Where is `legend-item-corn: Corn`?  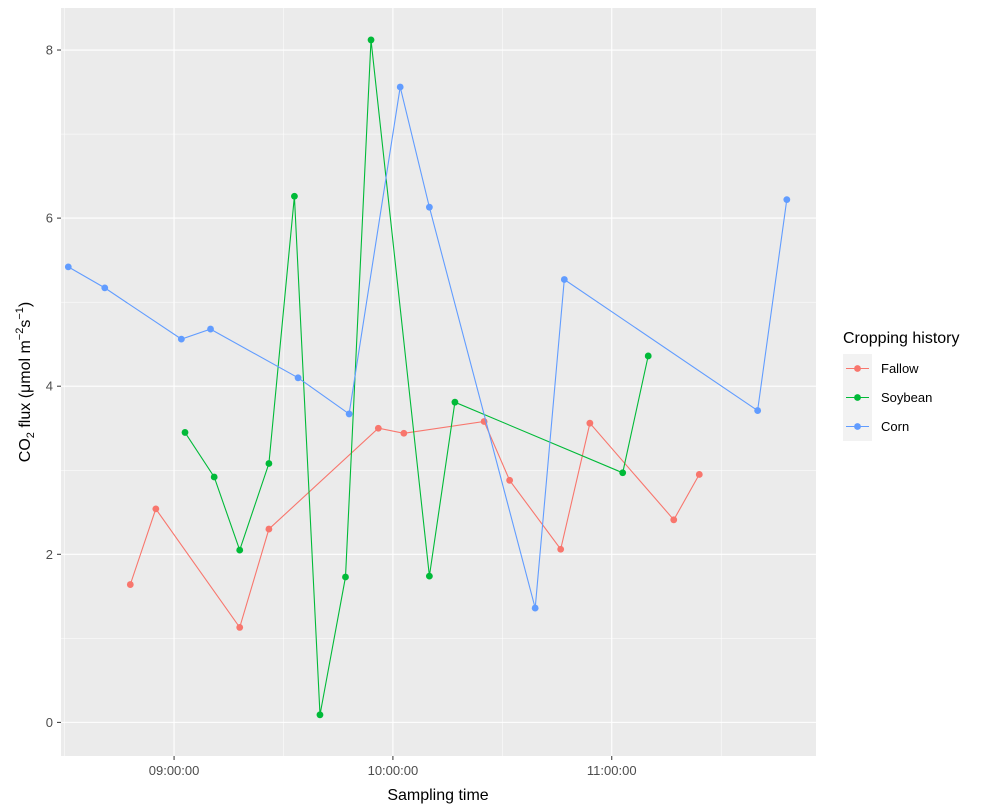
legend-item-corn: Corn is located at coordinates (876, 426).